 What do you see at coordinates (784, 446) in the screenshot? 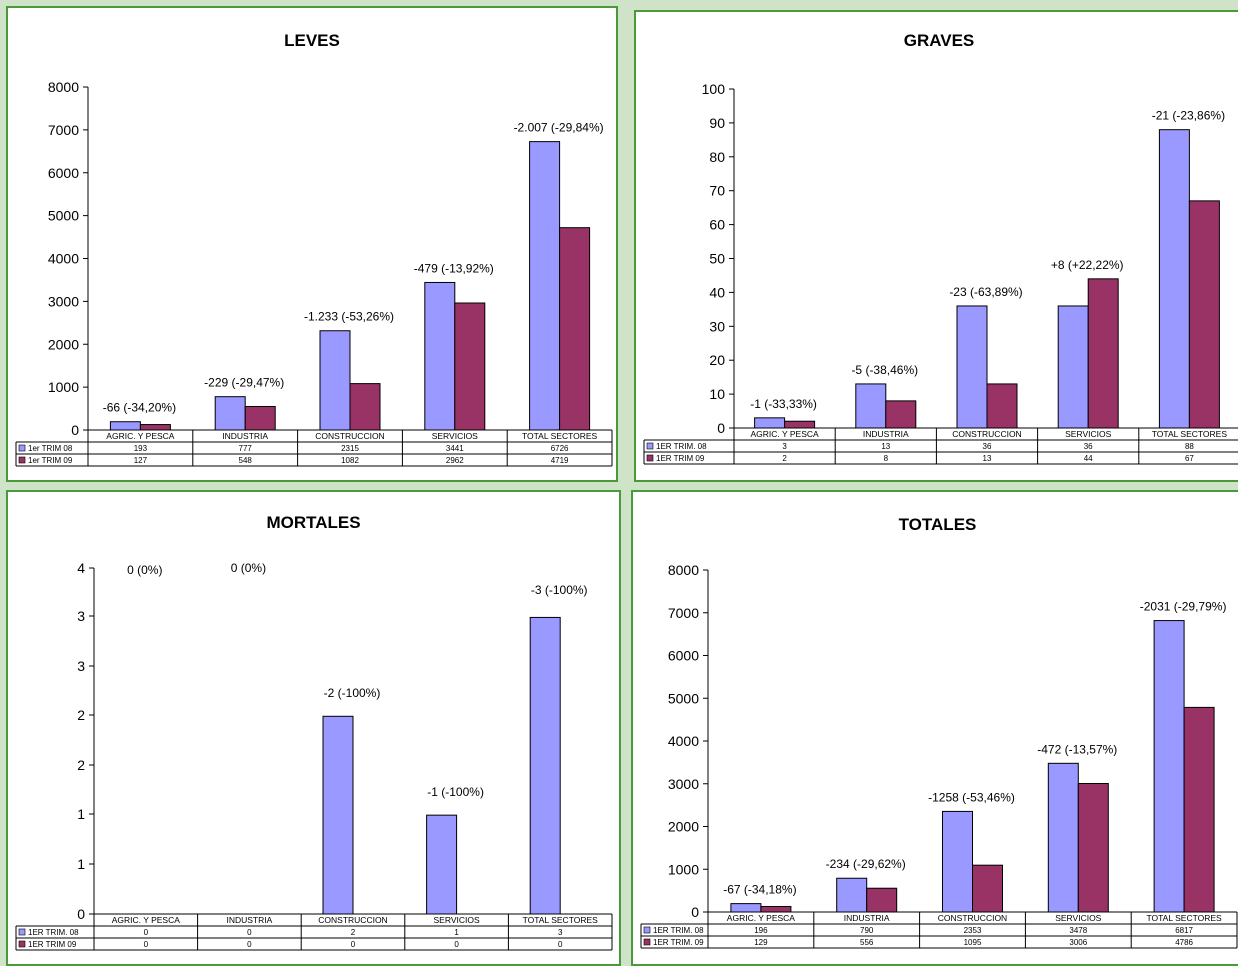
I see `table-cell: 3` at bounding box center [784, 446].